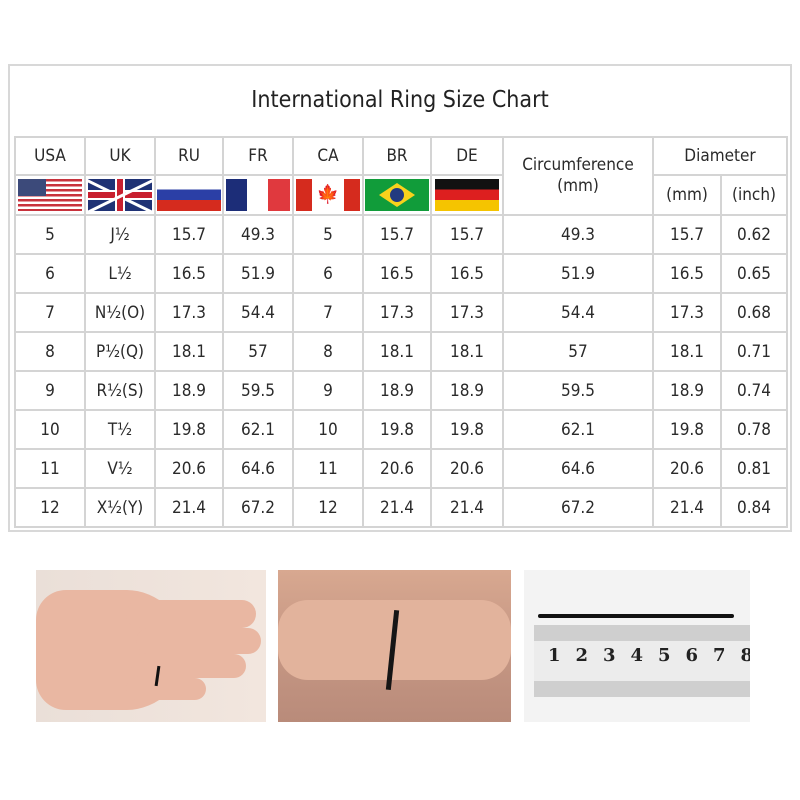 This screenshot has height=800, width=800. Describe the element at coordinates (664, 655) in the screenshot. I see `ruler-number: 5` at that location.